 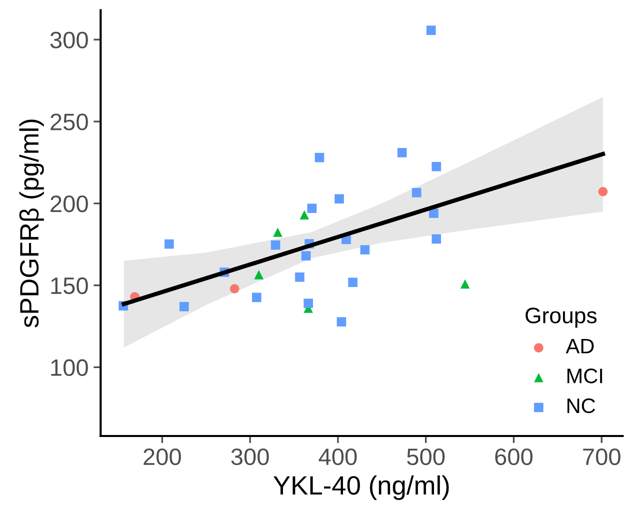 What do you see at coordinates (69, 122) in the screenshot?
I see `y-tick-label: 250` at bounding box center [69, 122].